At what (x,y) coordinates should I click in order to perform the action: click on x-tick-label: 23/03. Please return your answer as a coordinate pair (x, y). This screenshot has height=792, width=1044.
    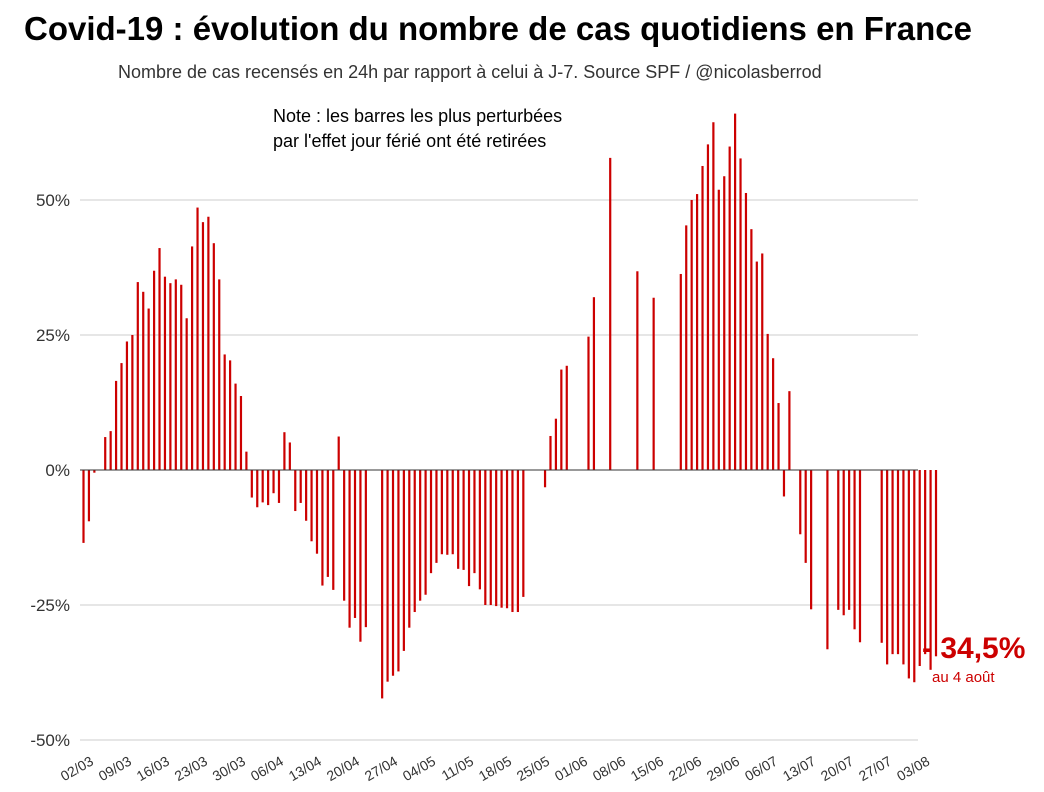
    Looking at the image, I should click on (191, 768).